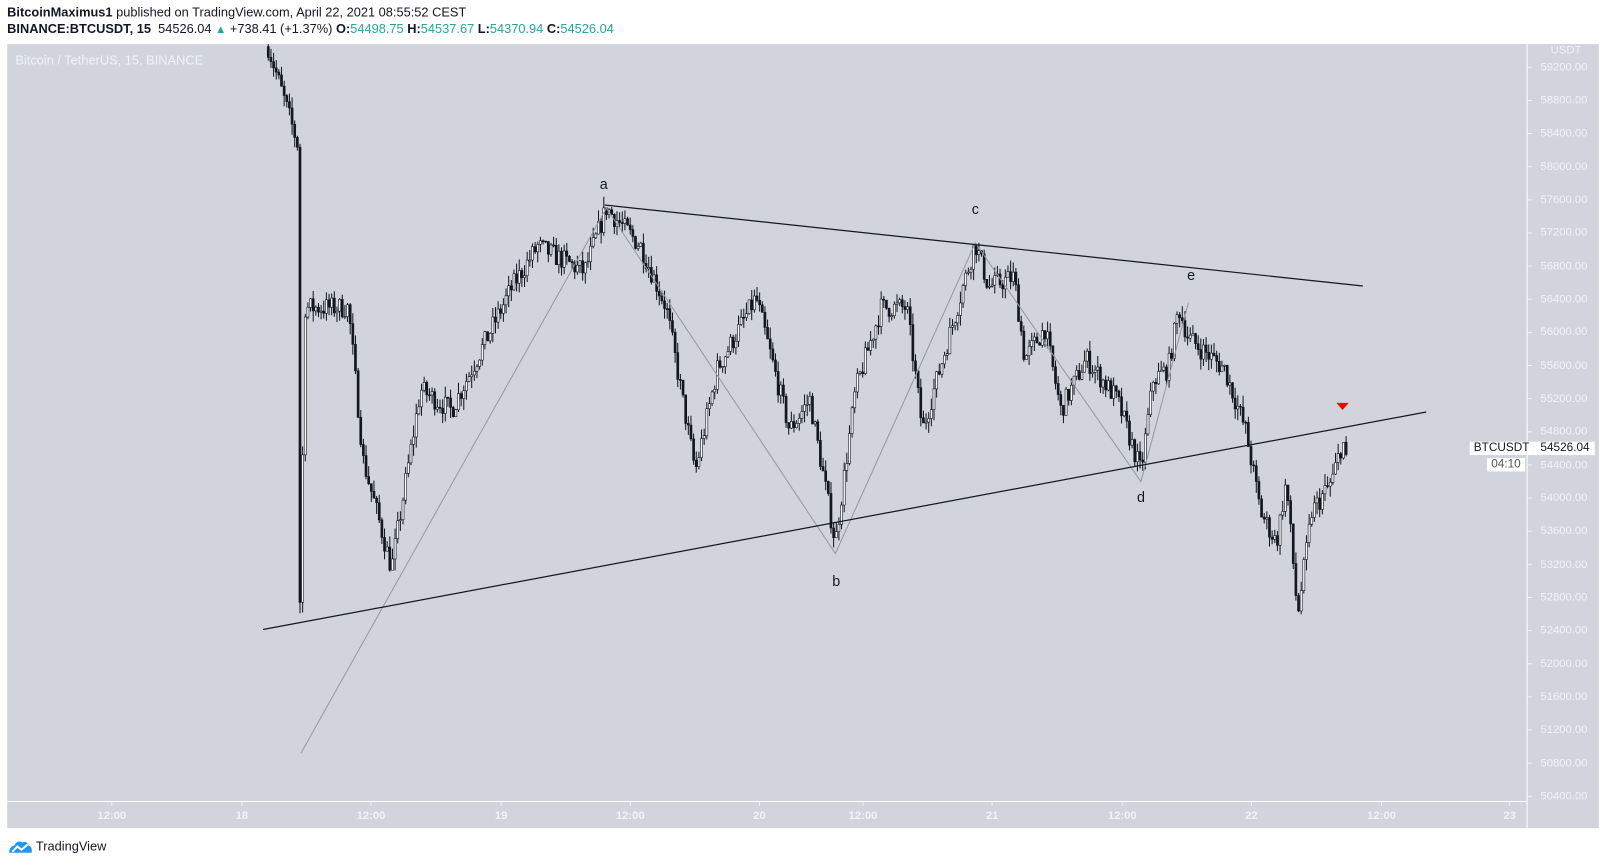 This screenshot has height=867, width=1607. Describe the element at coordinates (414, 28) in the screenshot. I see `high-label: H:` at that location.